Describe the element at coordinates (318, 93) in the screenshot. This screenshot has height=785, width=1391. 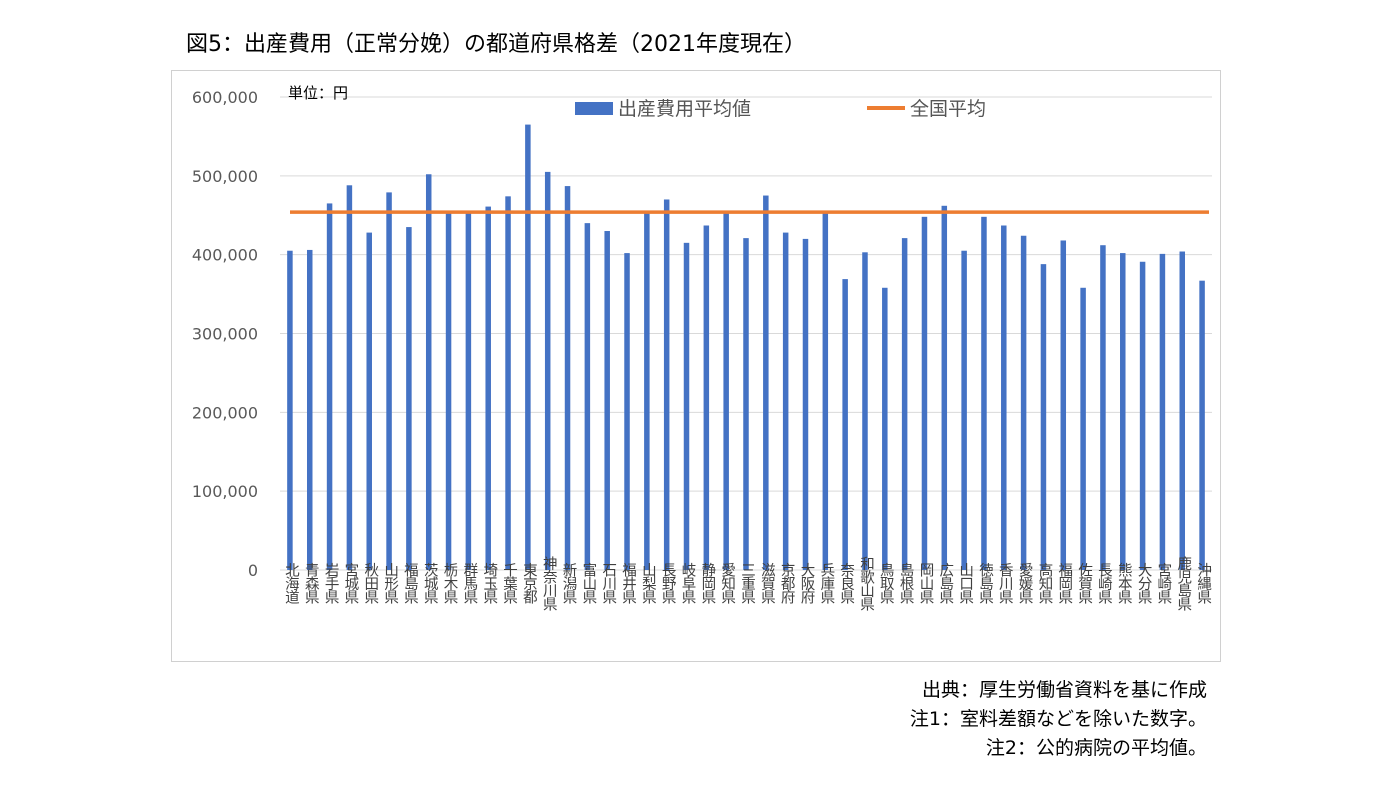
I see `unit-label: 単位：円` at that location.